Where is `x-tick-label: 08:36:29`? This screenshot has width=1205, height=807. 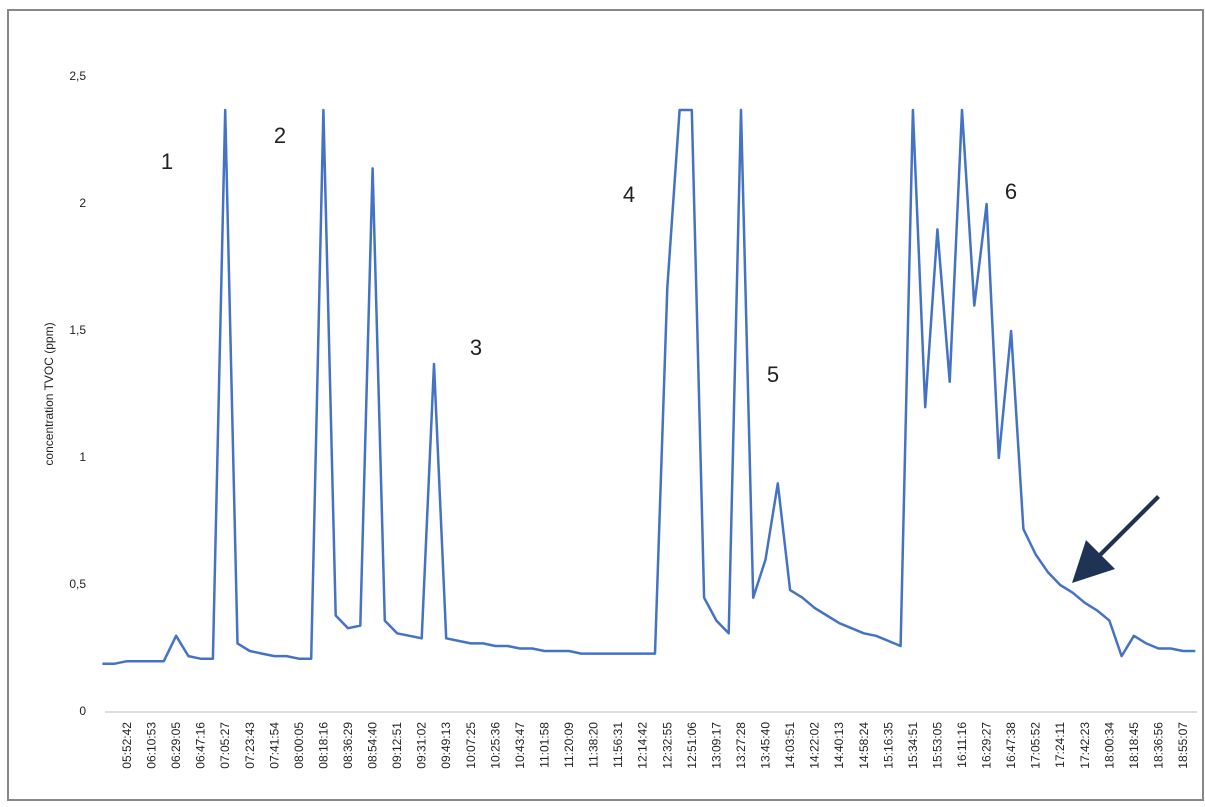
x-tick-label: 08:36:29 is located at coordinates (348, 745).